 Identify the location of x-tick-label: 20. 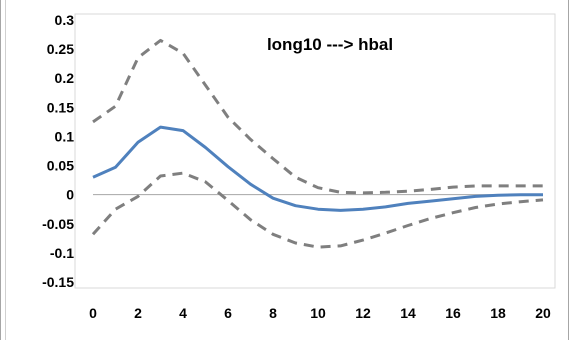
(543, 313).